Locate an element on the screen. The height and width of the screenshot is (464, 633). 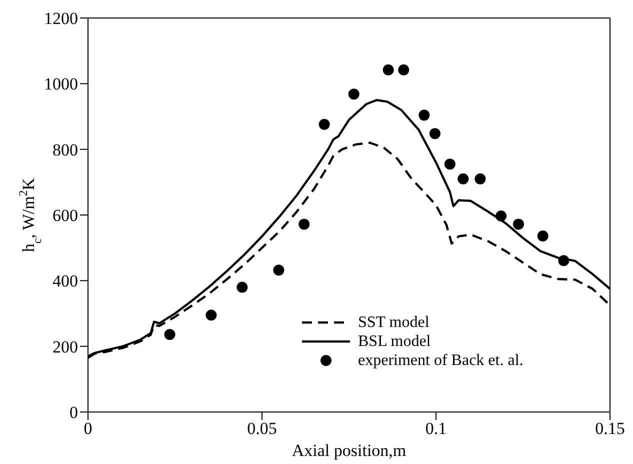
x-tick-label: 0.1 is located at coordinates (436, 428).